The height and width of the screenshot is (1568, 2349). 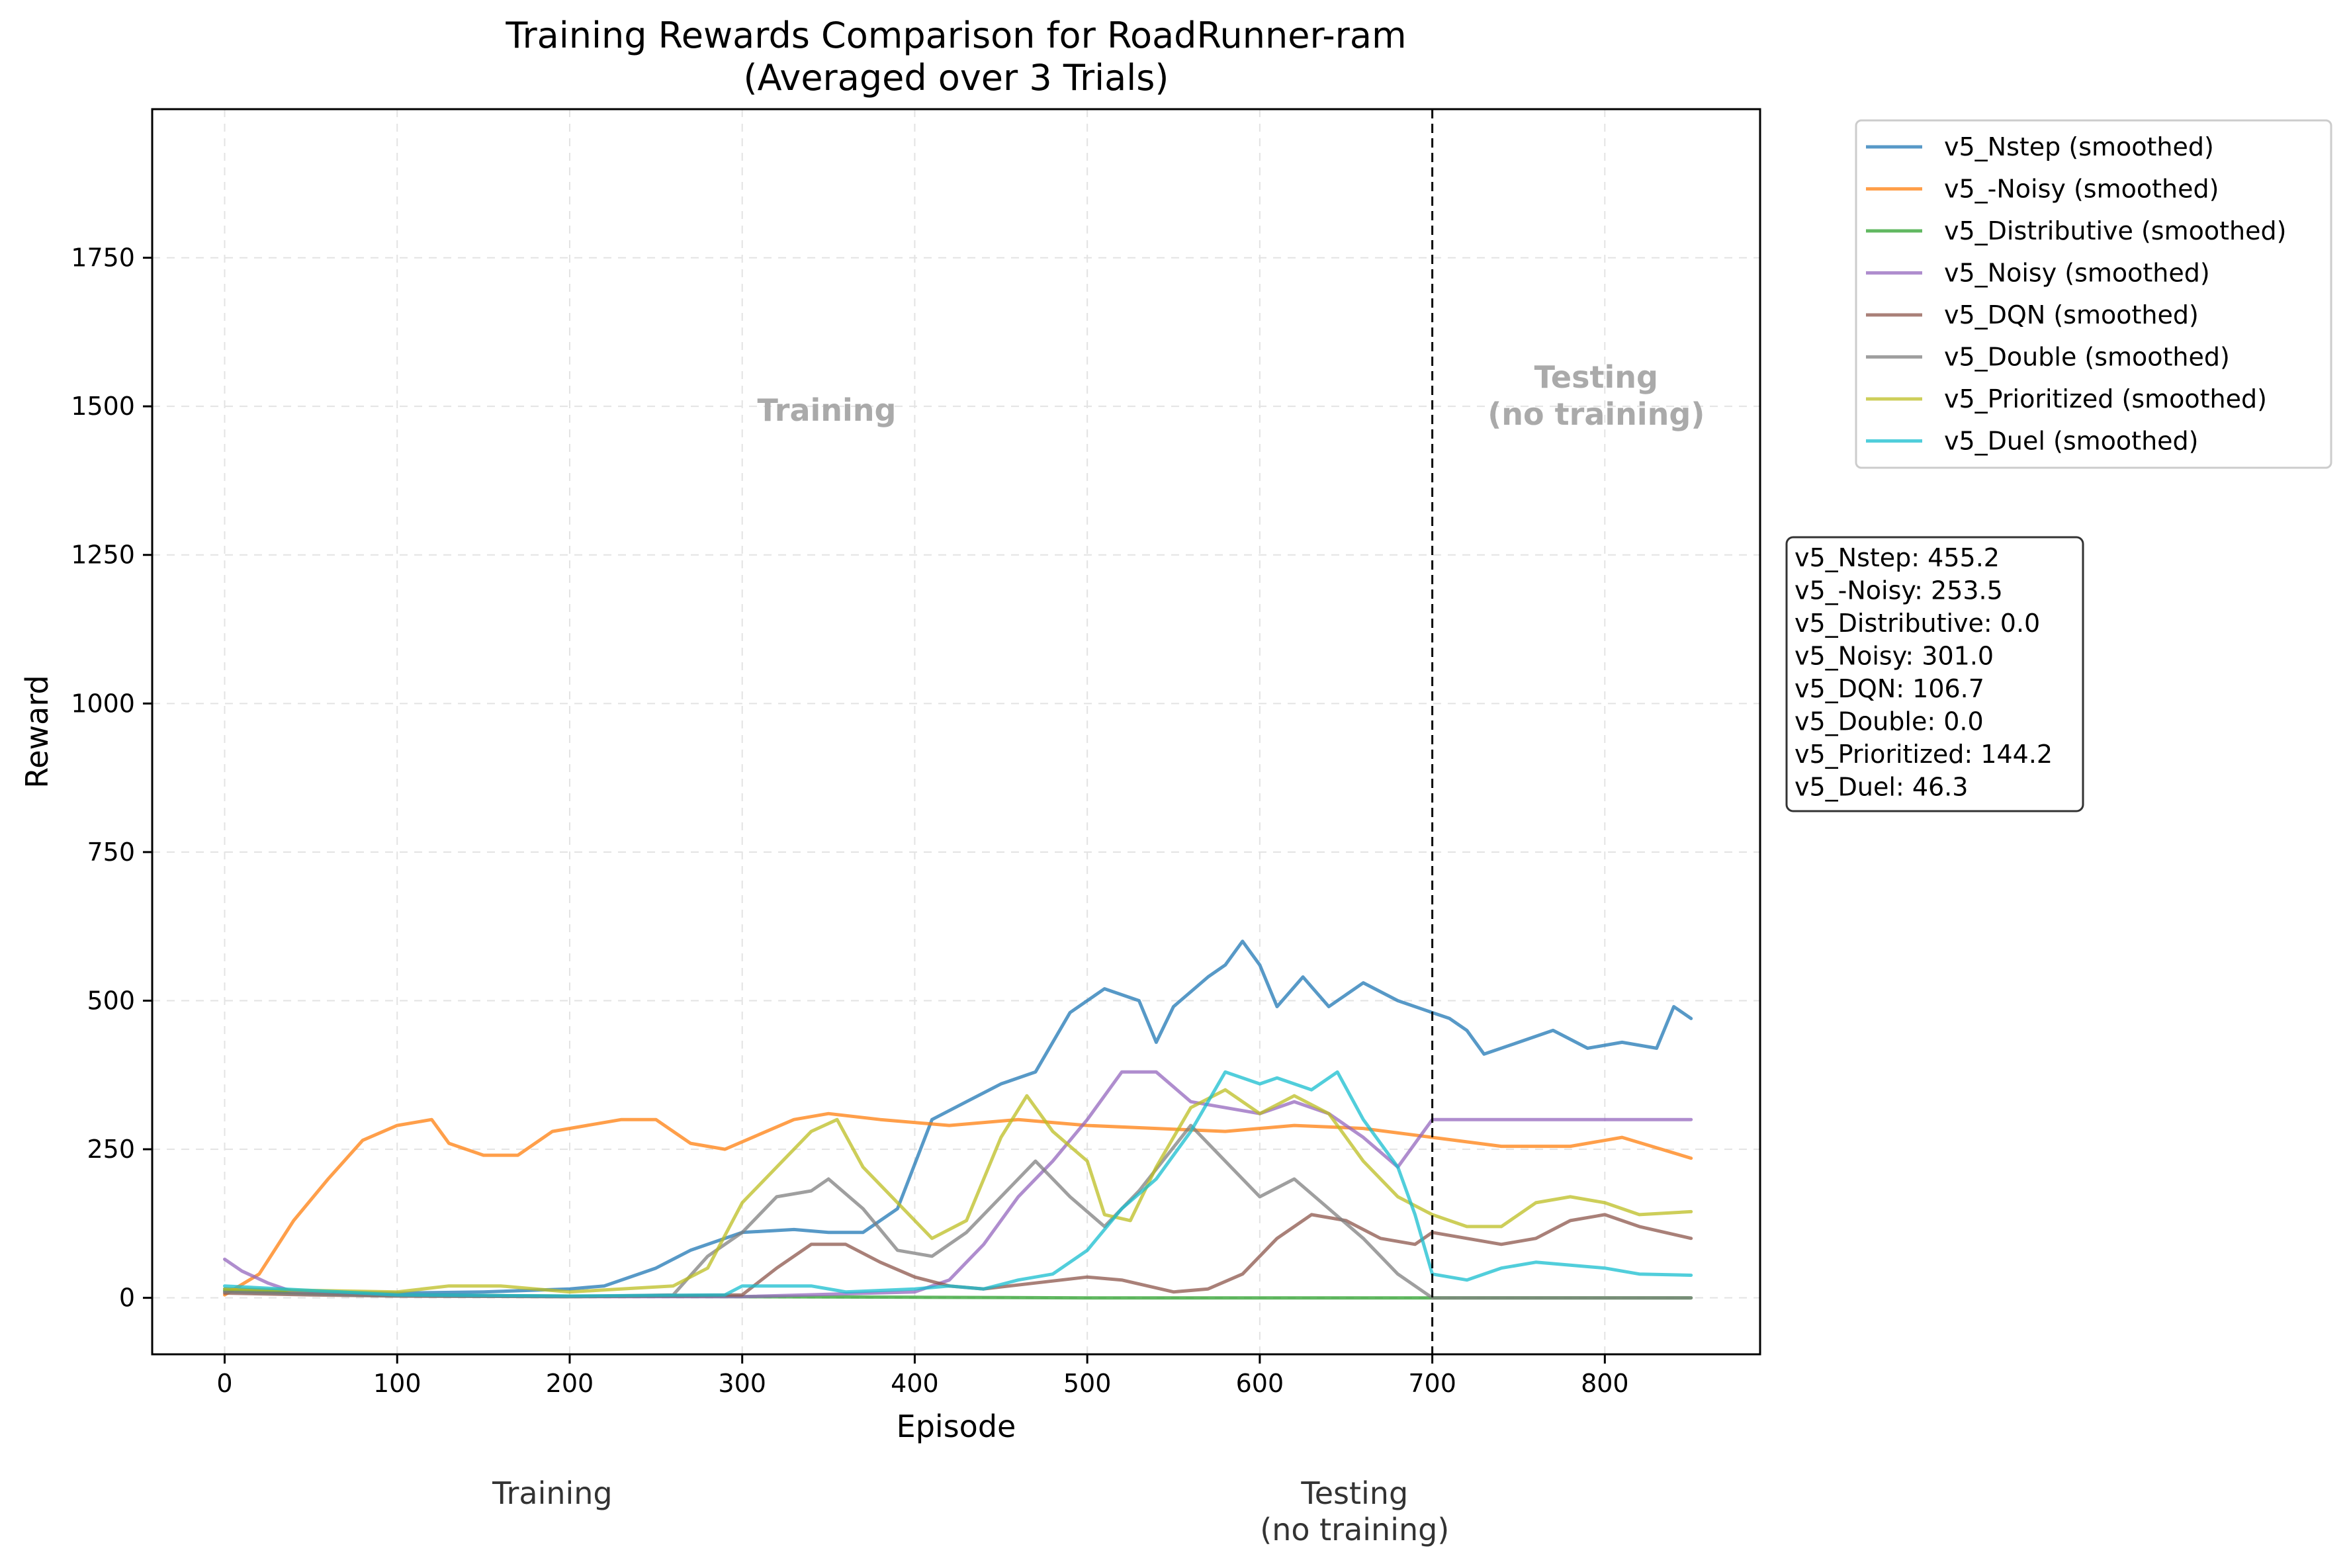 What do you see at coordinates (1605, 1383) in the screenshot?
I see `x-tick-label: 800` at bounding box center [1605, 1383].